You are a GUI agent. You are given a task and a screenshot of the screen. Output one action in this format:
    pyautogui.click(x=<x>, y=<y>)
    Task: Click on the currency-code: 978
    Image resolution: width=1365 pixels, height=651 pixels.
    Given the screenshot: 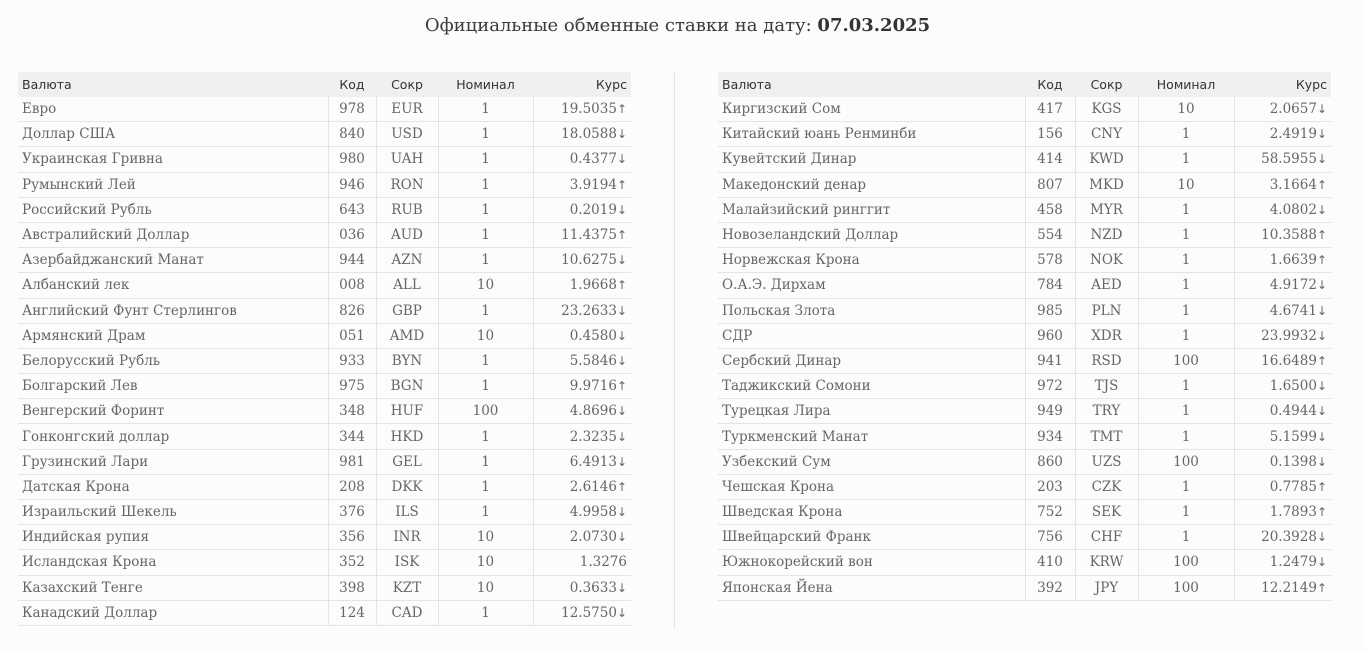 What is the action you would take?
    pyautogui.click(x=352, y=110)
    